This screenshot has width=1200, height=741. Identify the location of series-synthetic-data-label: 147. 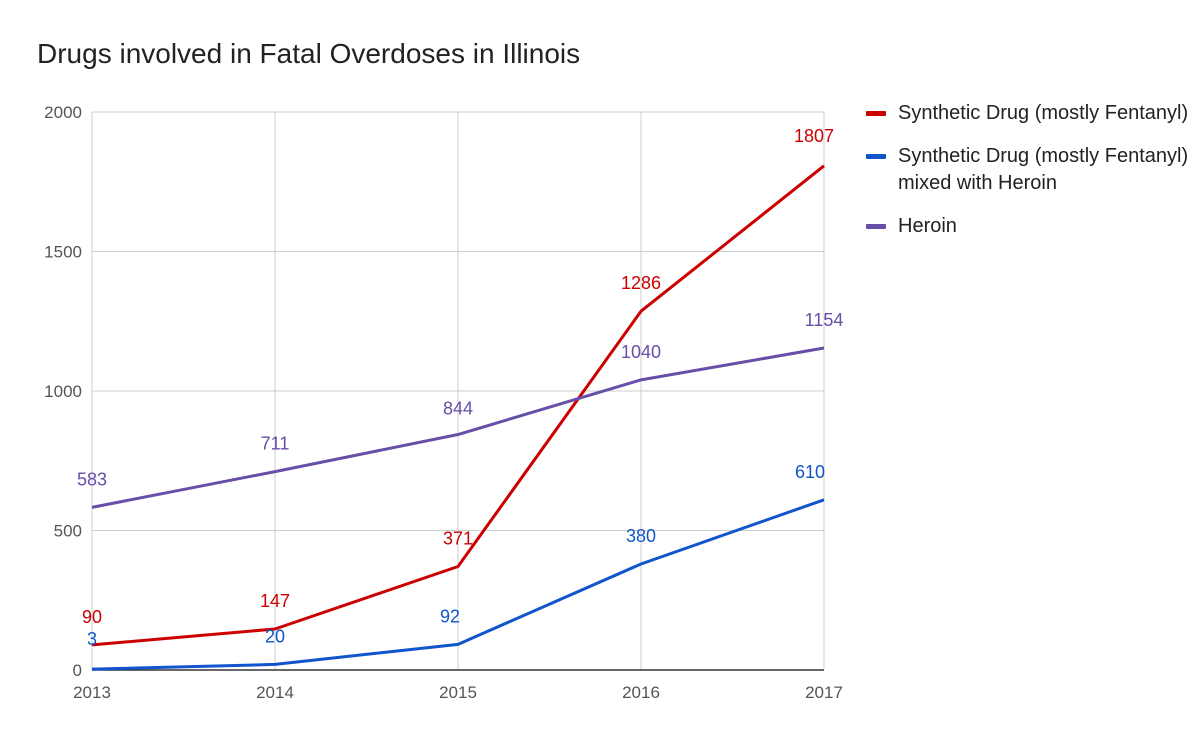
(275, 601).